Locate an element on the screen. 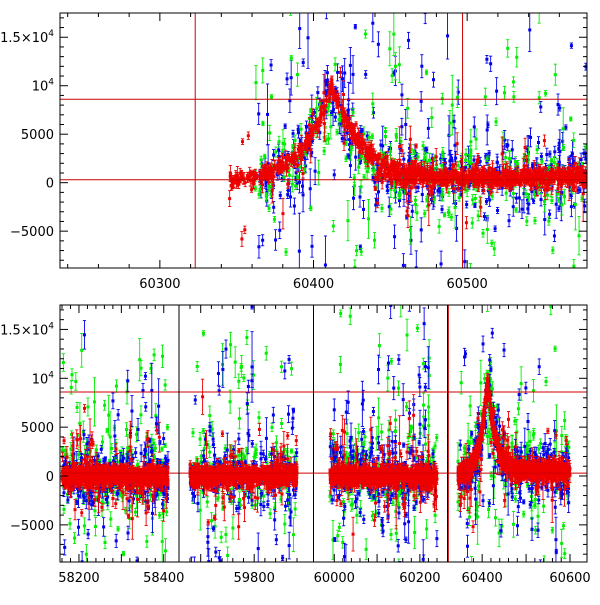  x-tick-label: 60400 is located at coordinates (313, 284).